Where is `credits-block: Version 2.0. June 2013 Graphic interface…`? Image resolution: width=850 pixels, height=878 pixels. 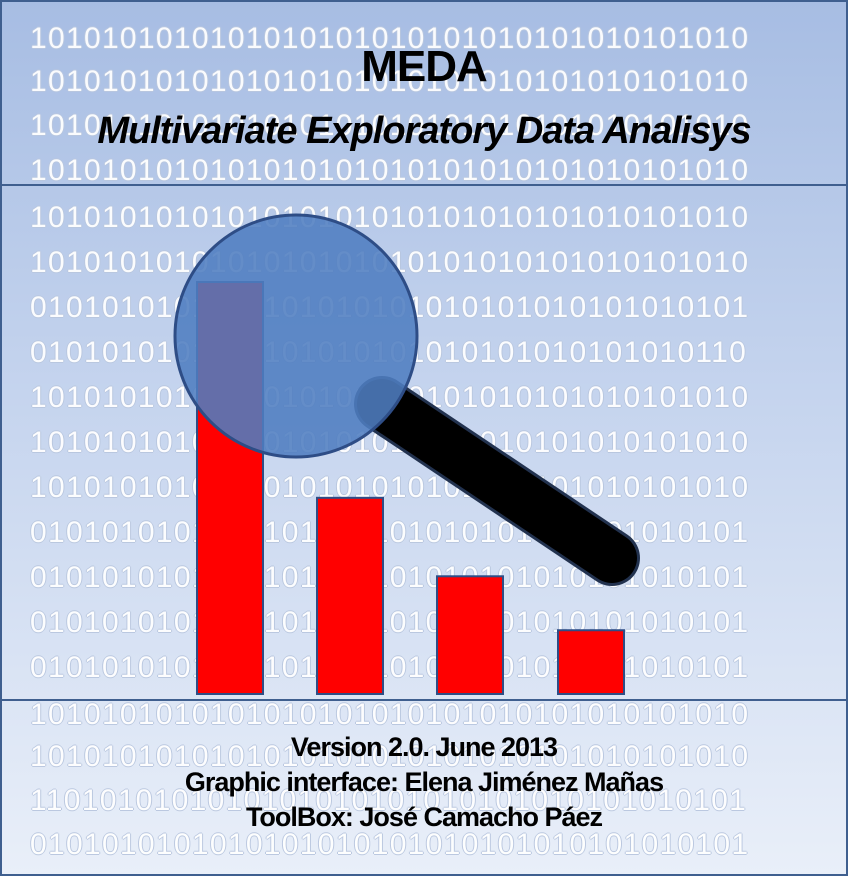
credits-block: Version 2.0. June 2013 Graphic interface… is located at coordinates (424, 782).